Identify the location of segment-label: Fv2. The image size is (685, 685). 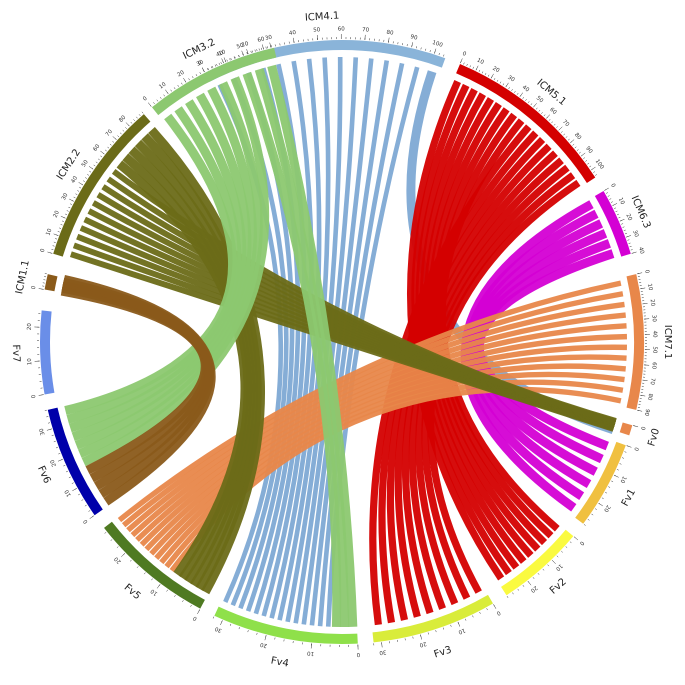
(558, 586).